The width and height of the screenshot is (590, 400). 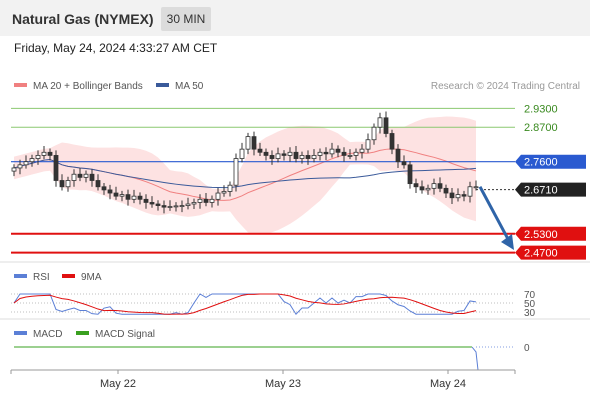 I want to click on rsi-legend: RSI, so click(x=32, y=277).